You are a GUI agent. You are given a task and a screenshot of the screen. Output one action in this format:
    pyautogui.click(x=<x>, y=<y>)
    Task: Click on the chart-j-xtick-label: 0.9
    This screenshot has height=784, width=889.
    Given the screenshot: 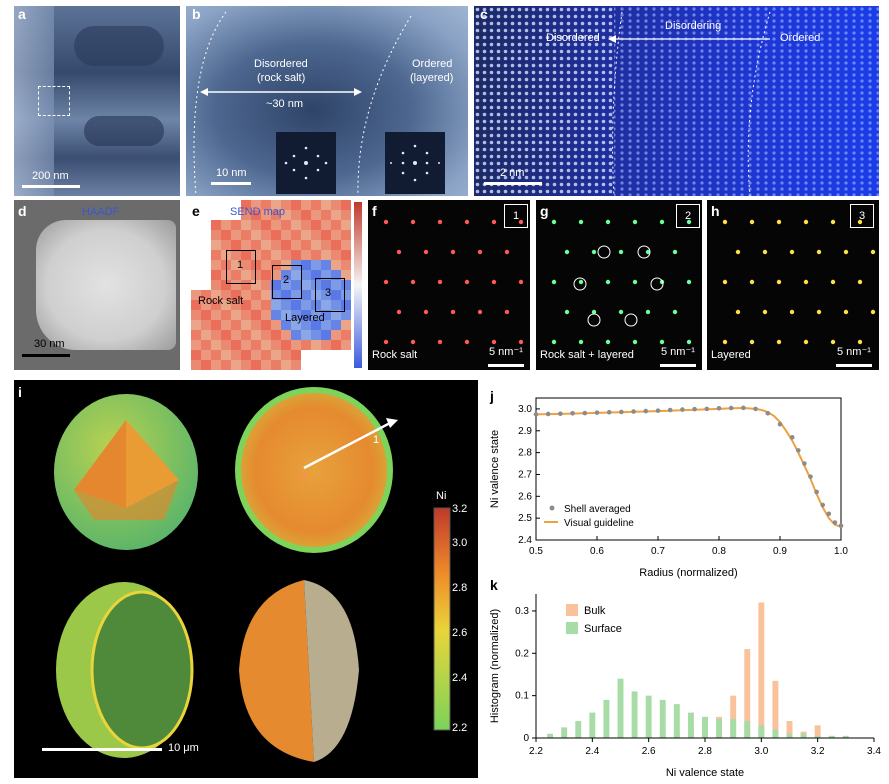 What is the action you would take?
    pyautogui.click(x=780, y=551)
    